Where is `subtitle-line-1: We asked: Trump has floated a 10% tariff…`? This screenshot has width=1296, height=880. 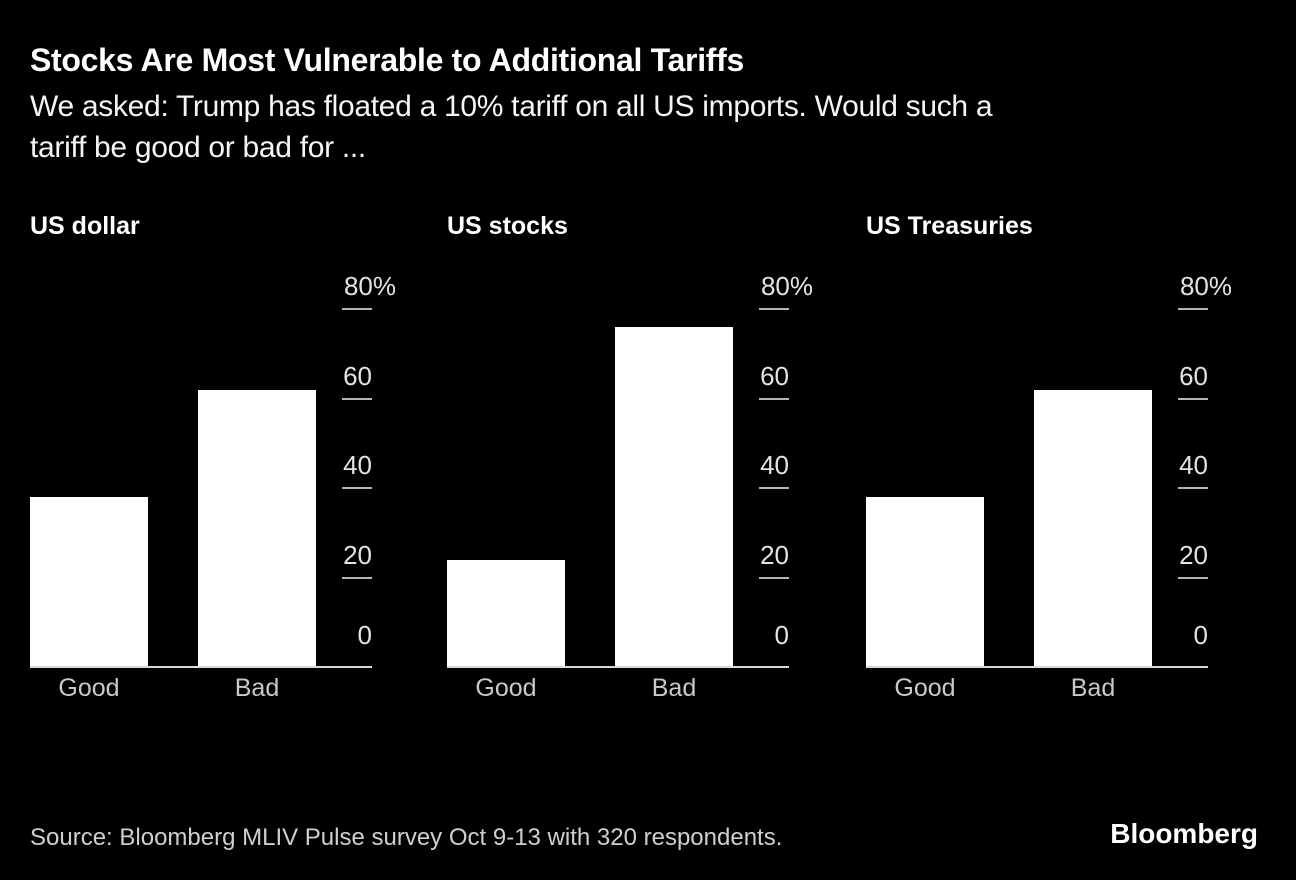 subtitle-line-1: We asked: Trump has floated a 10% tariff… is located at coordinates (511, 106).